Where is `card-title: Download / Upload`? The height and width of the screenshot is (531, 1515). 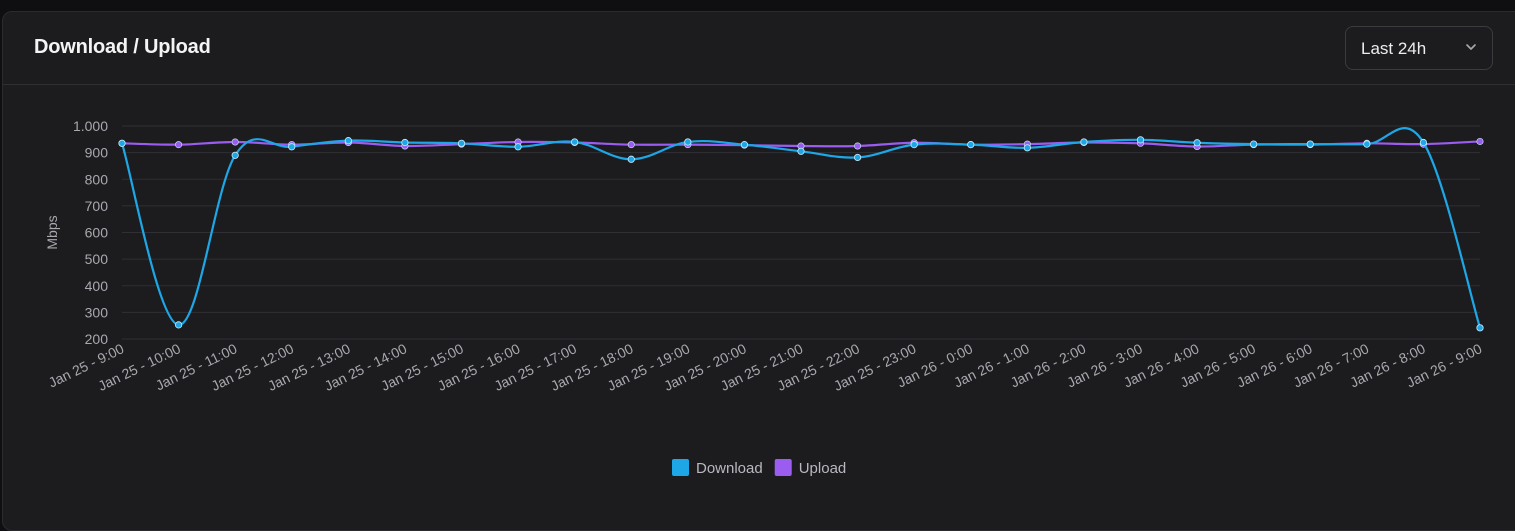
card-title: Download / Upload is located at coordinates (122, 47).